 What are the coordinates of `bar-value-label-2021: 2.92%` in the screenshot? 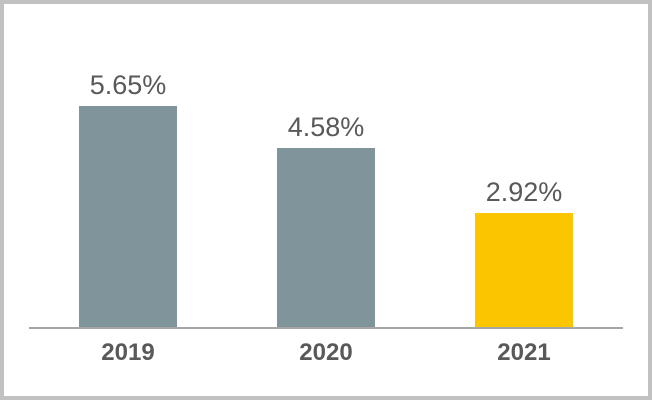 It's located at (524, 192).